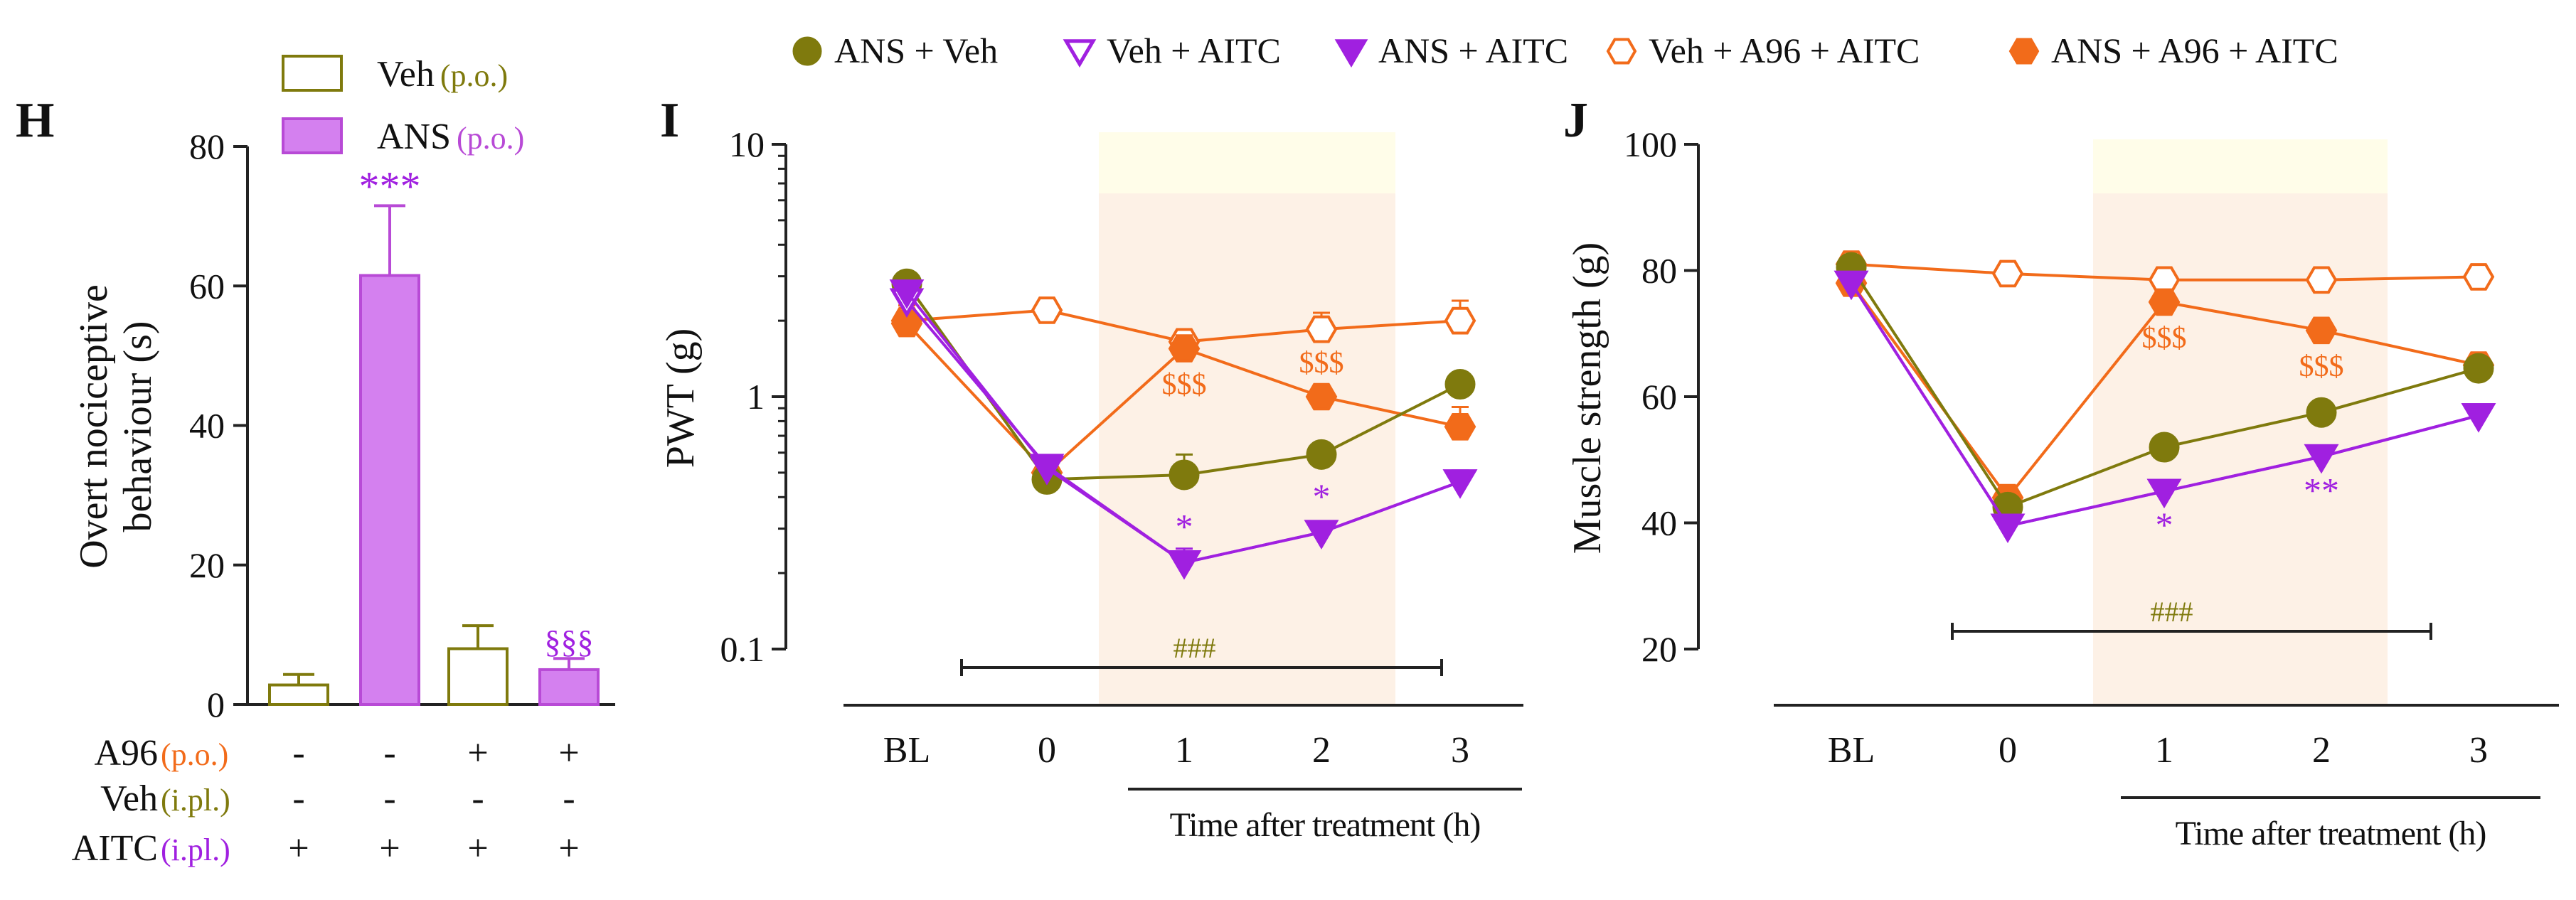 This screenshot has height=900, width=2576. Describe the element at coordinates (2321, 367) in the screenshot. I see `j-annotation-1: $$$` at that location.